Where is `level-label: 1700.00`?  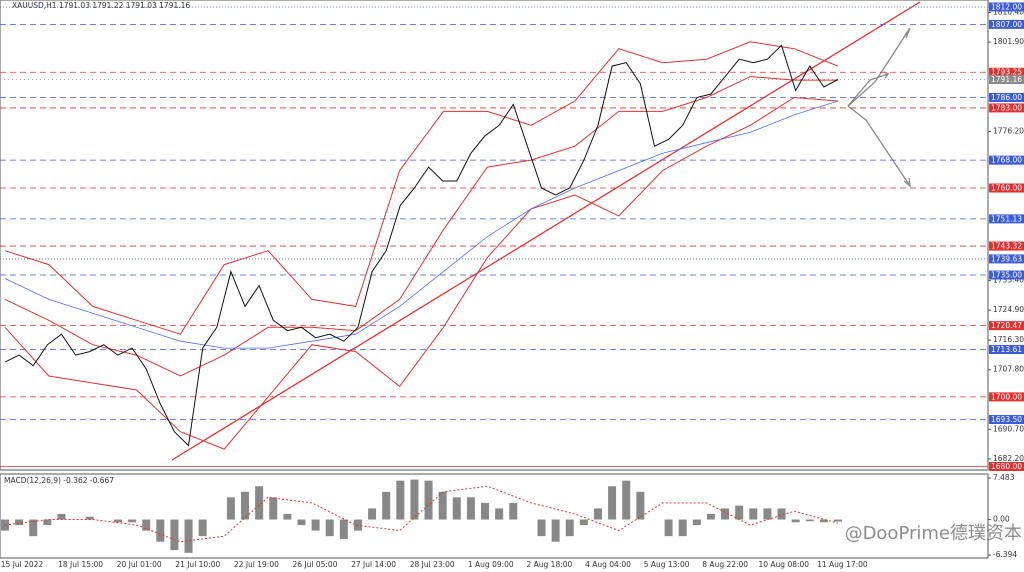
level-label: 1700.00 is located at coordinates (1006, 396).